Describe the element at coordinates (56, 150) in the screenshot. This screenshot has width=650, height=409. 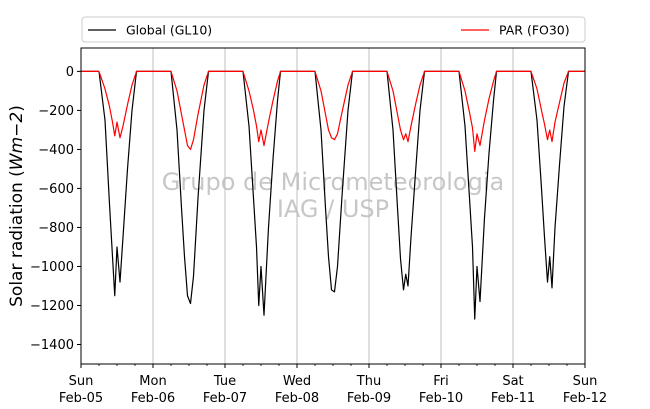
I see `y-tick-label: −400` at that location.